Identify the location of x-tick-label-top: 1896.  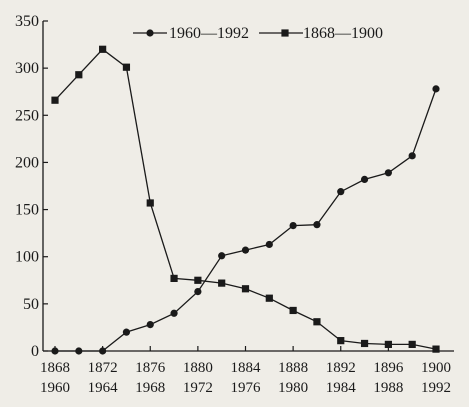
(388, 368).